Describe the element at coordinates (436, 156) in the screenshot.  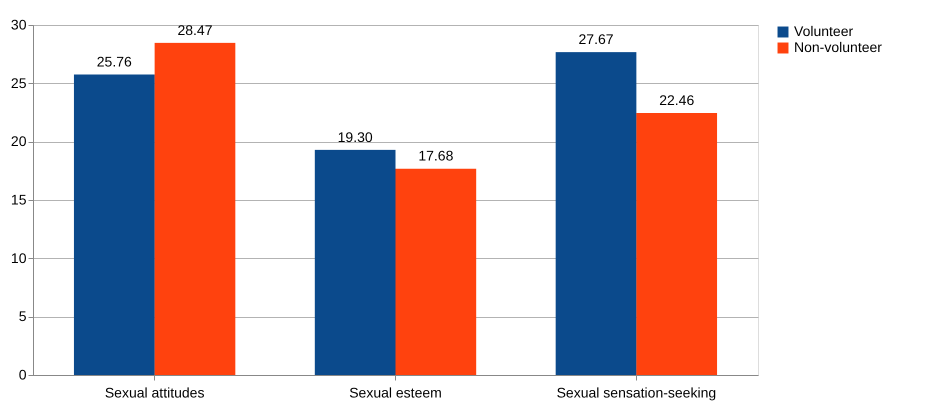
I see `data-label: 17.68` at that location.